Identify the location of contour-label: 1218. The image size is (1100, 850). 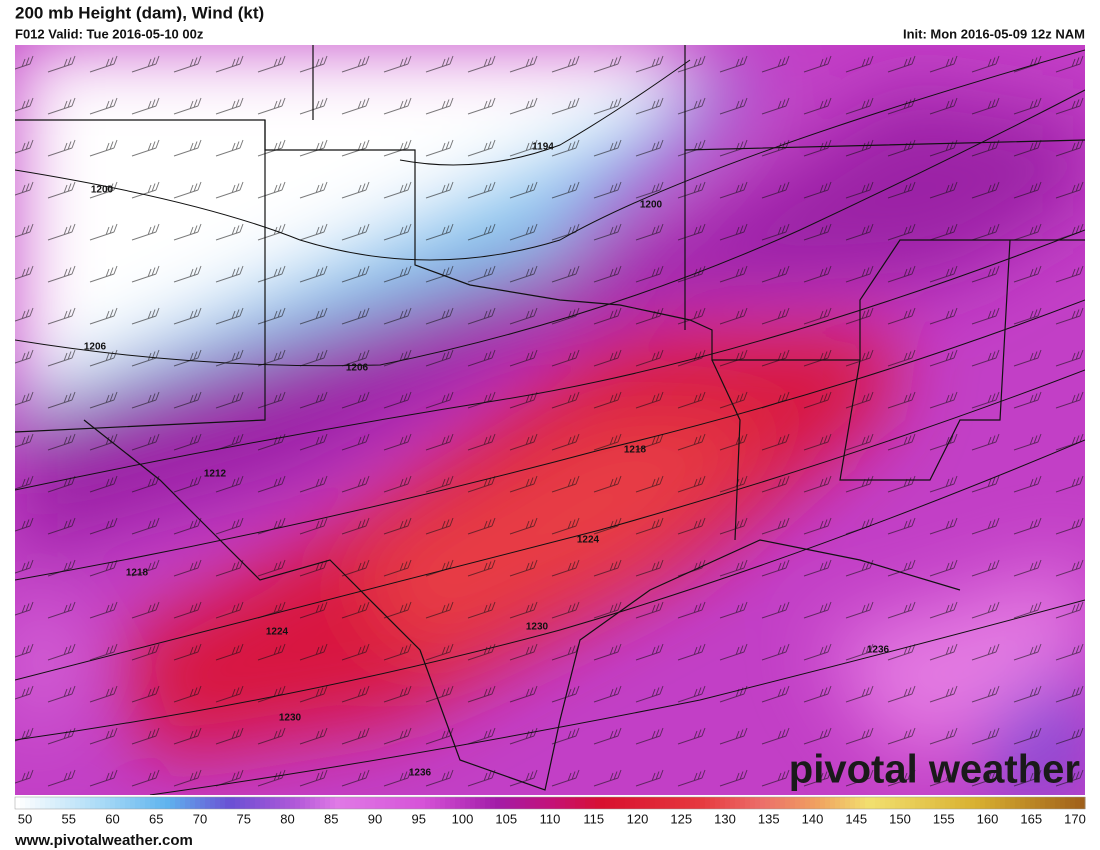
(635, 450).